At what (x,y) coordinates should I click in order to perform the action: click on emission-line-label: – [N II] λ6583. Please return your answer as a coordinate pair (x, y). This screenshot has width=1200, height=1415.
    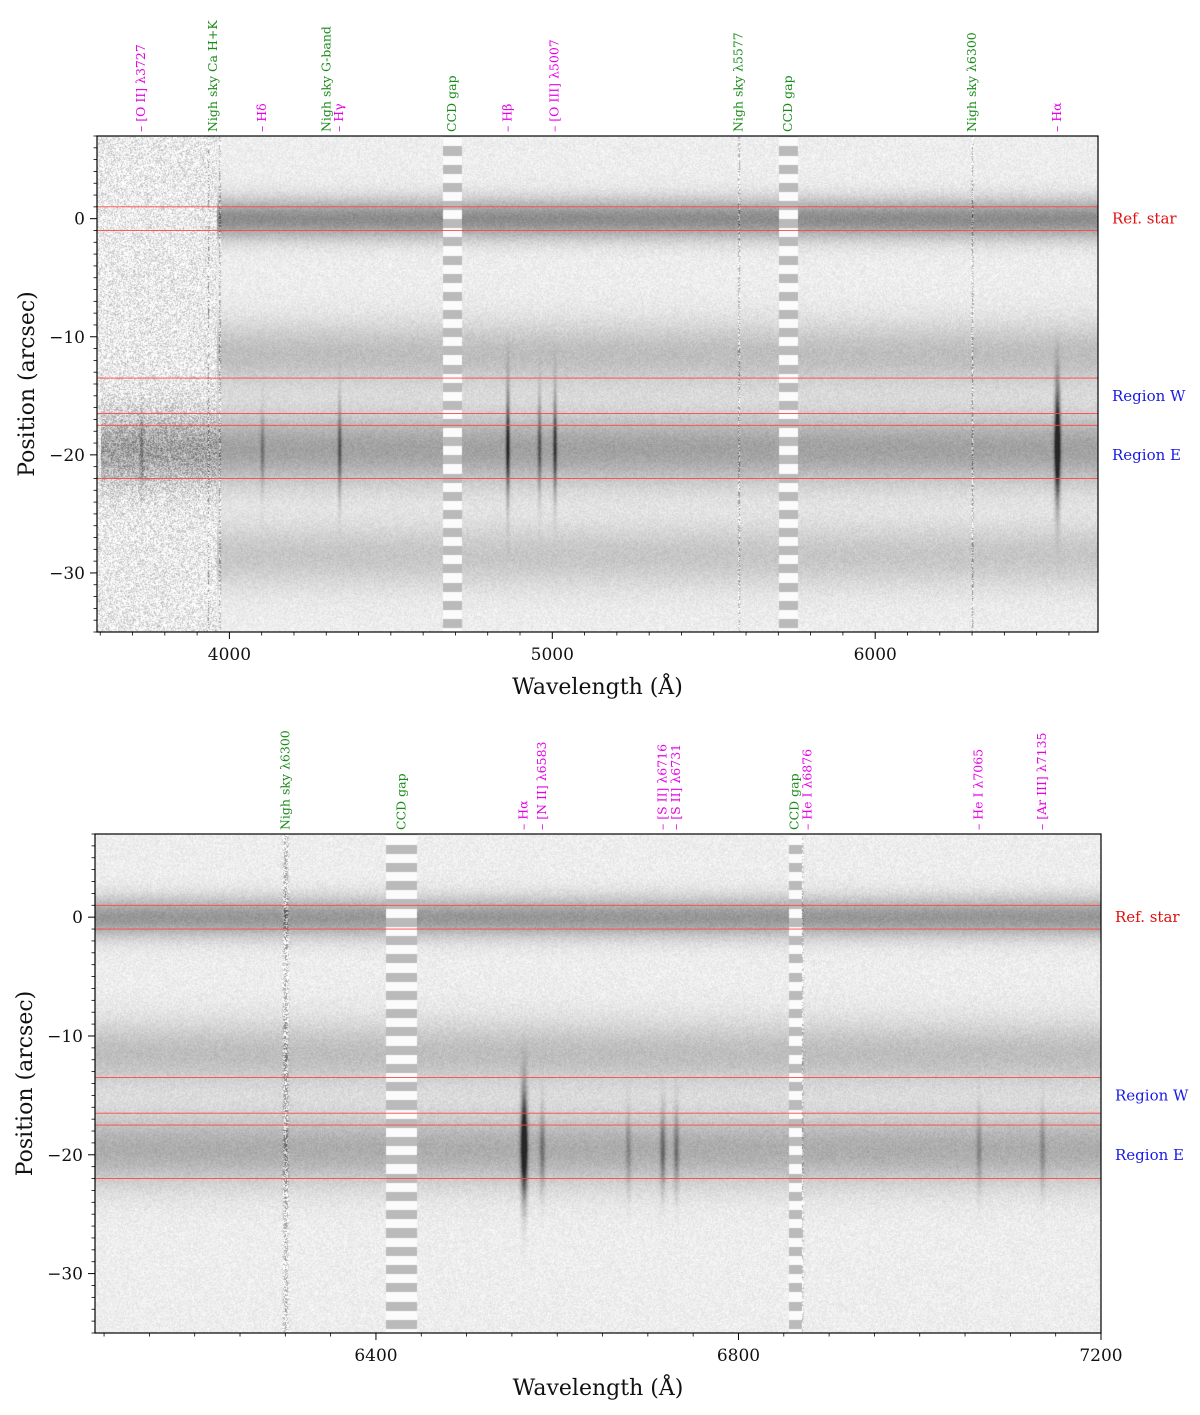
    Looking at the image, I should click on (541, 785).